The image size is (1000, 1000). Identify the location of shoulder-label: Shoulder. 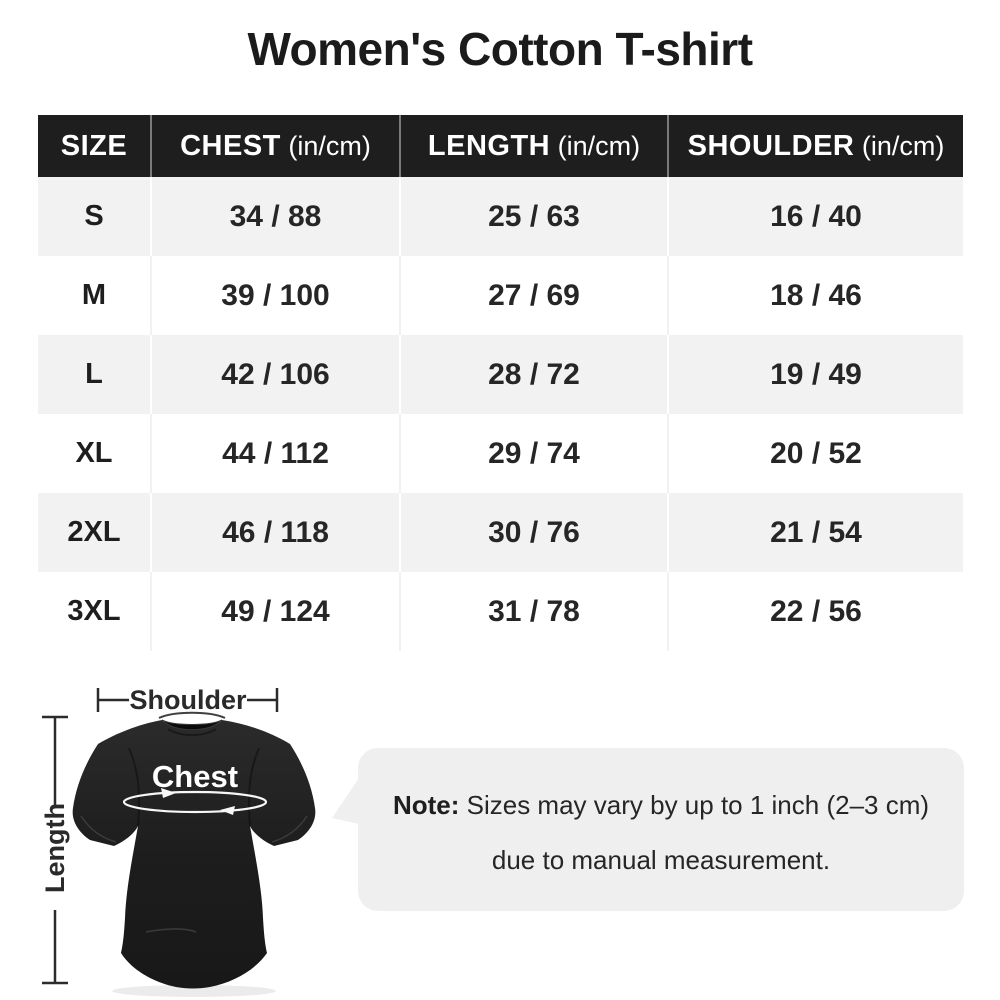
(187, 700).